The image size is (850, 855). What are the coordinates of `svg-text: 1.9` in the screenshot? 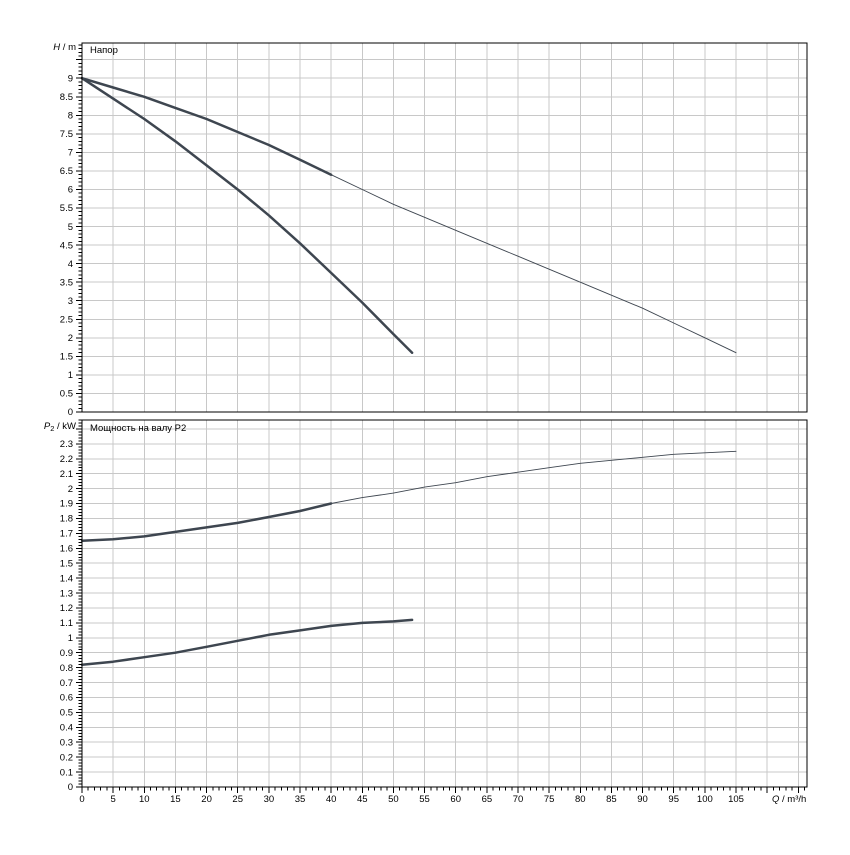 It's located at (66, 504).